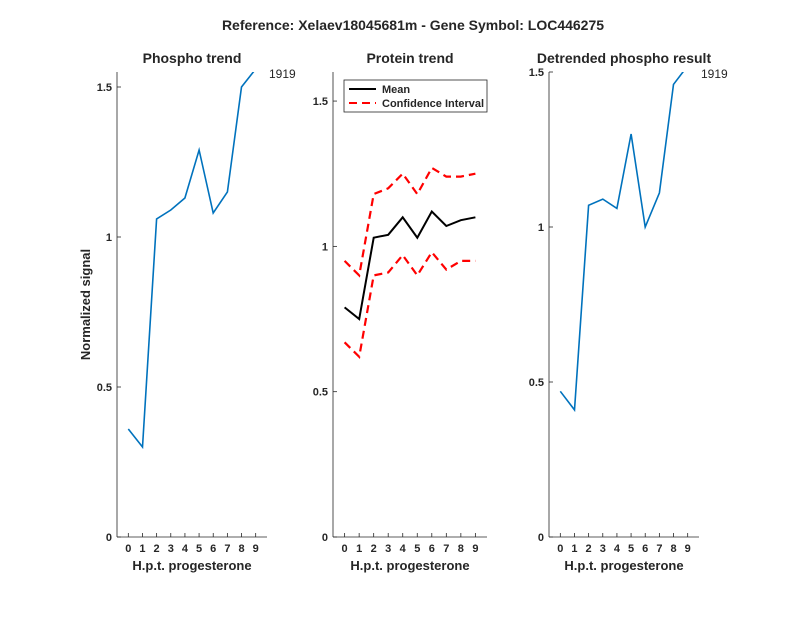 This screenshot has width=800, height=618. What do you see at coordinates (109, 538) in the screenshot?
I see `phospho-y-tick-label: 0` at bounding box center [109, 538].